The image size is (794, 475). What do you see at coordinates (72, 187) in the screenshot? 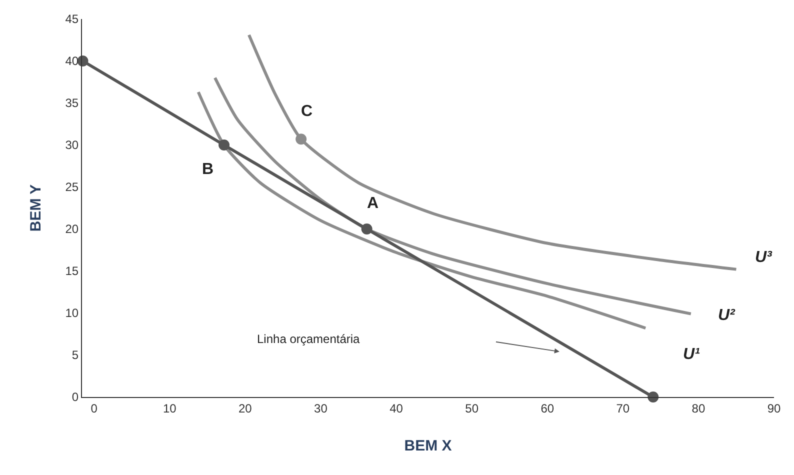
I see `y-tick-label: 25` at bounding box center [72, 187].